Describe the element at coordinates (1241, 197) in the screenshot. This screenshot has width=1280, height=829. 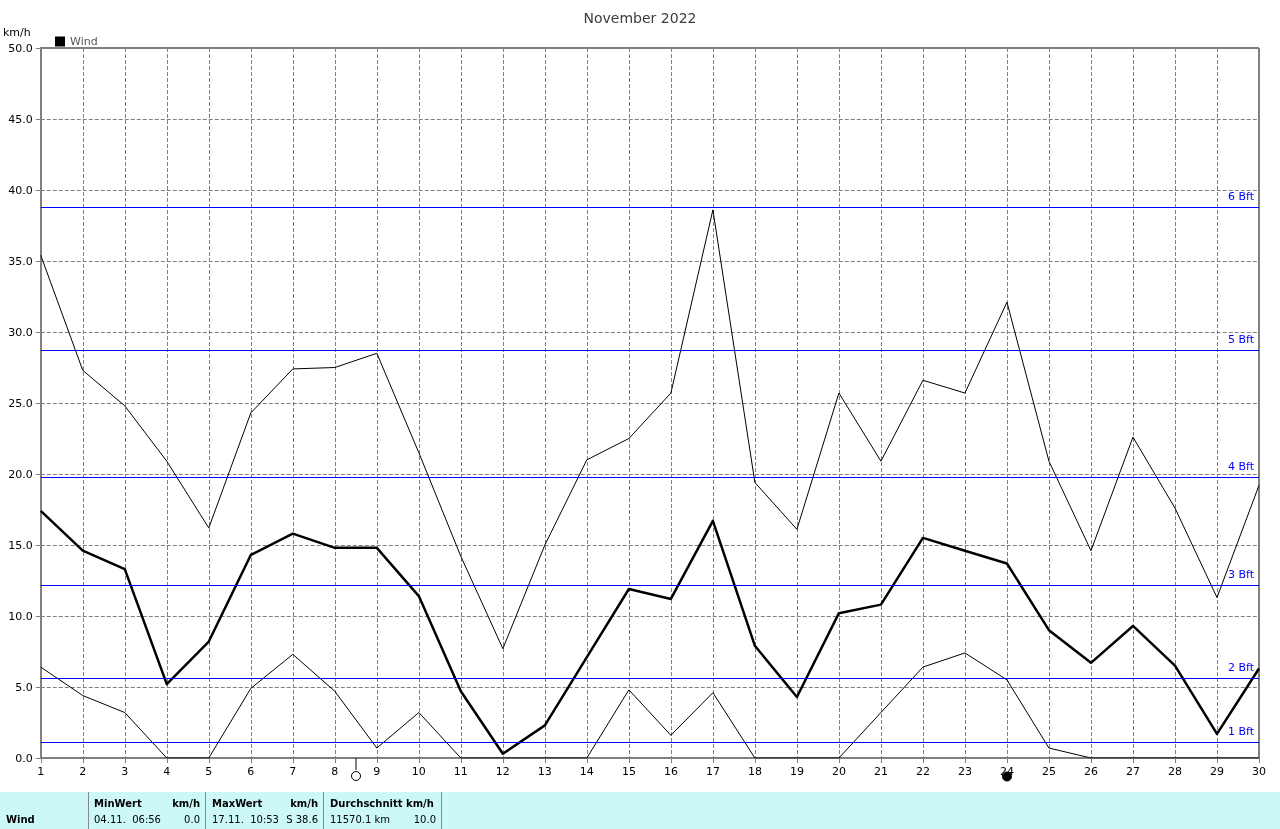
I see `ref-line-label: 6 Bft` at that location.